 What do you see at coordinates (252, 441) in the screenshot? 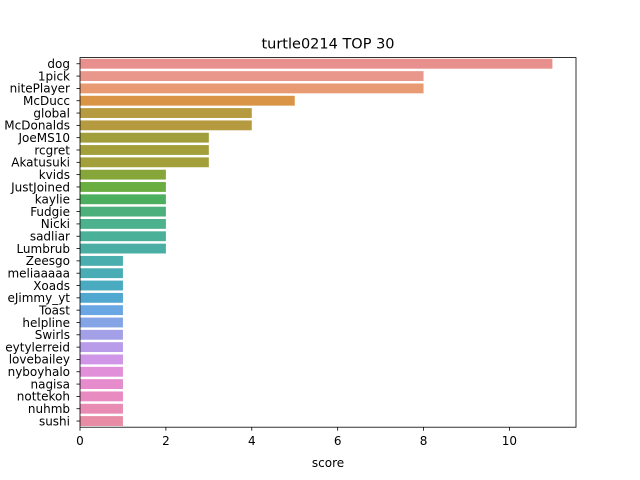
I see `x-tick-label-2: 4` at bounding box center [252, 441].